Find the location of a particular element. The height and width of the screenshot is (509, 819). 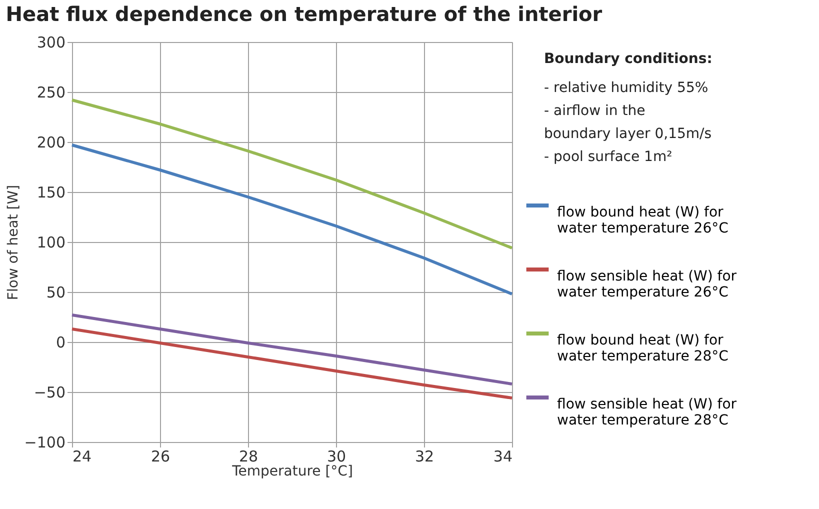

x-tick-label: 24 is located at coordinates (82, 457).